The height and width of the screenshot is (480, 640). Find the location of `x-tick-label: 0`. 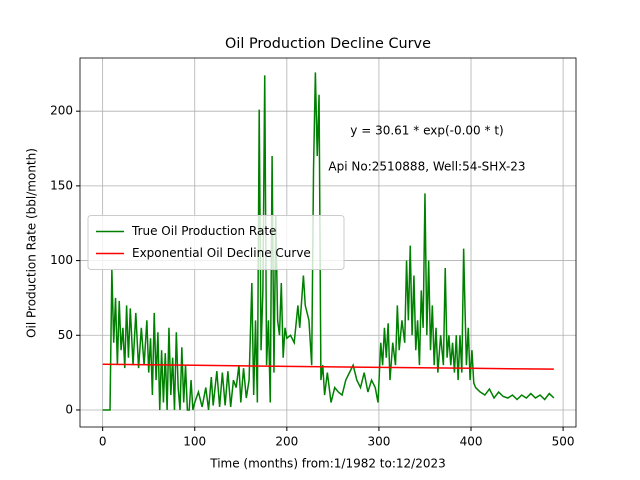

x-tick-label: 0 is located at coordinates (103, 442).